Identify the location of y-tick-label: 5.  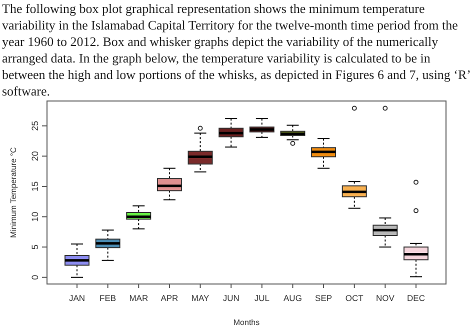
(35, 247).